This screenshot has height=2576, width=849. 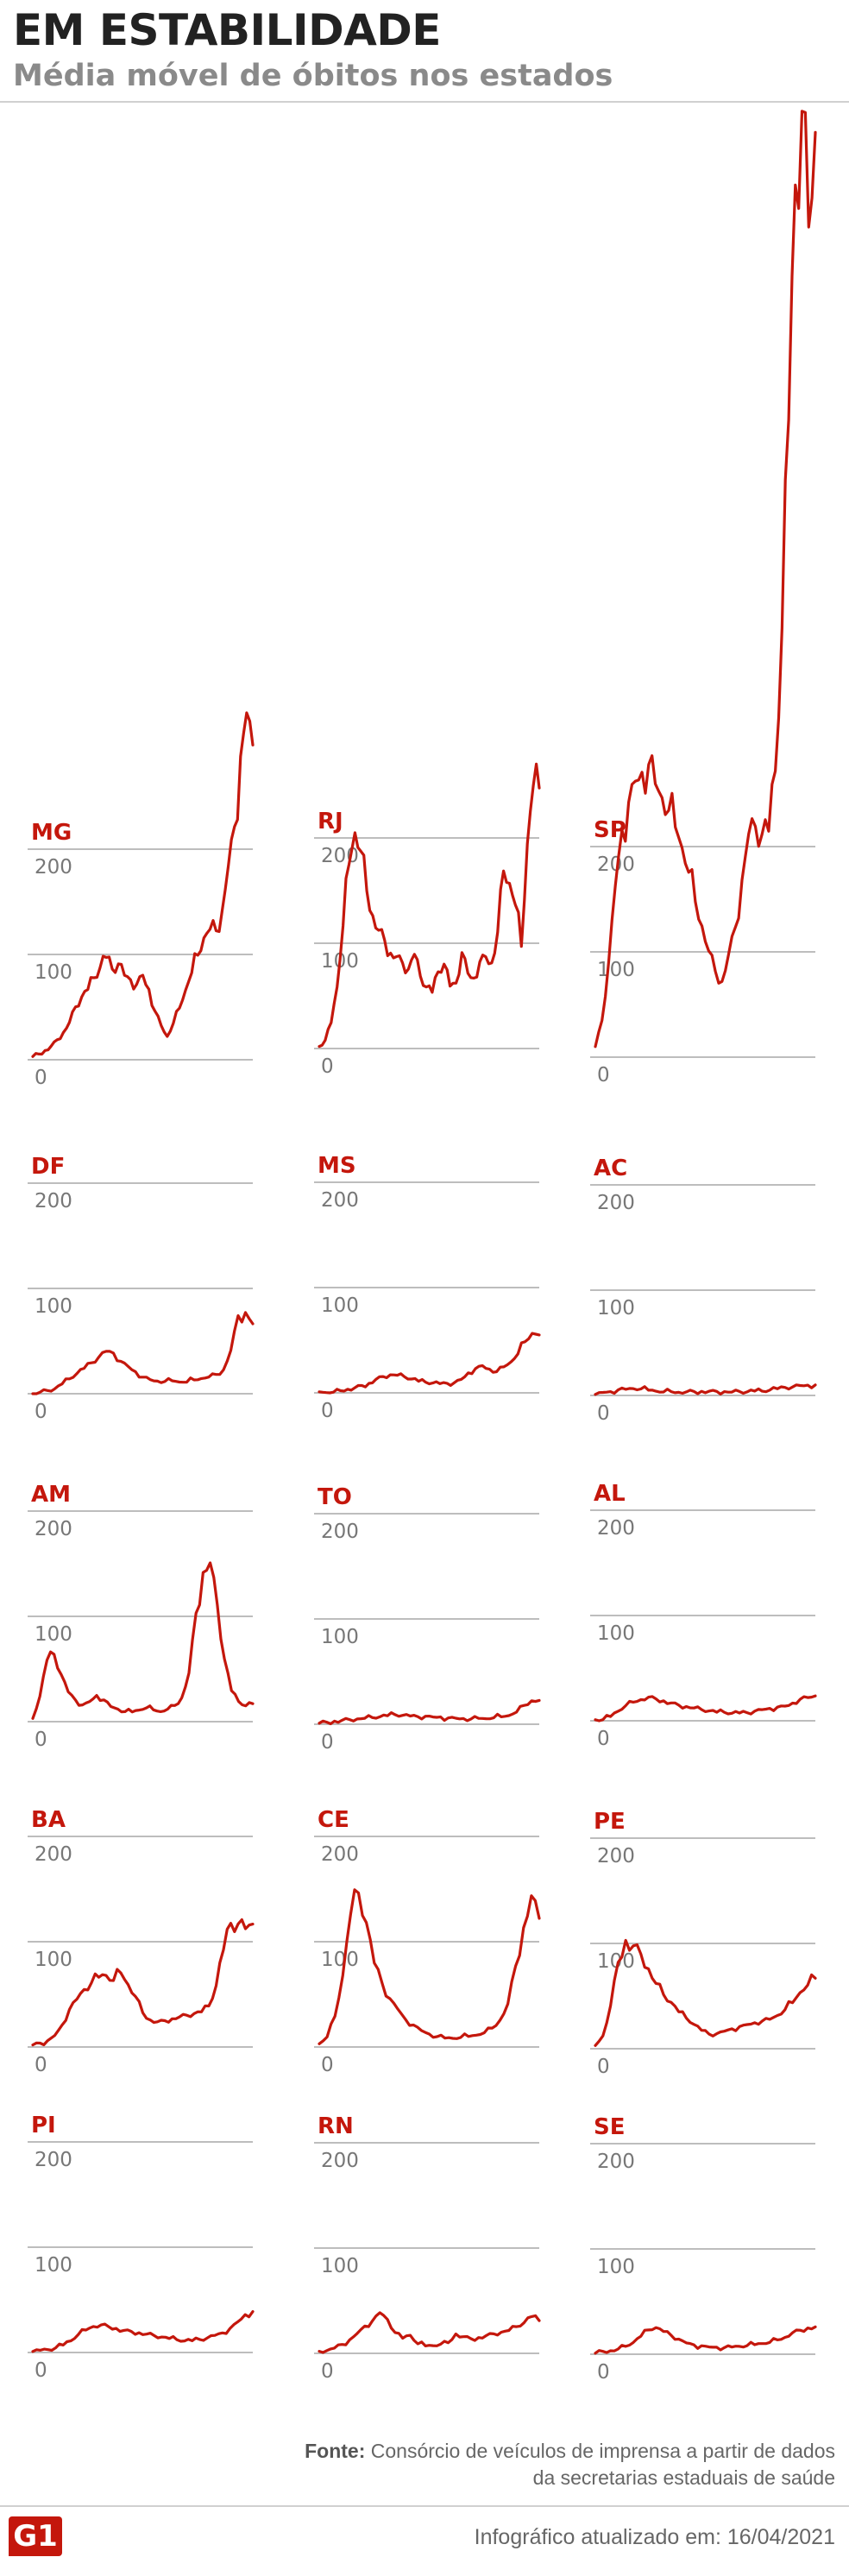 I want to click on state-label: BA, so click(x=48, y=1820).